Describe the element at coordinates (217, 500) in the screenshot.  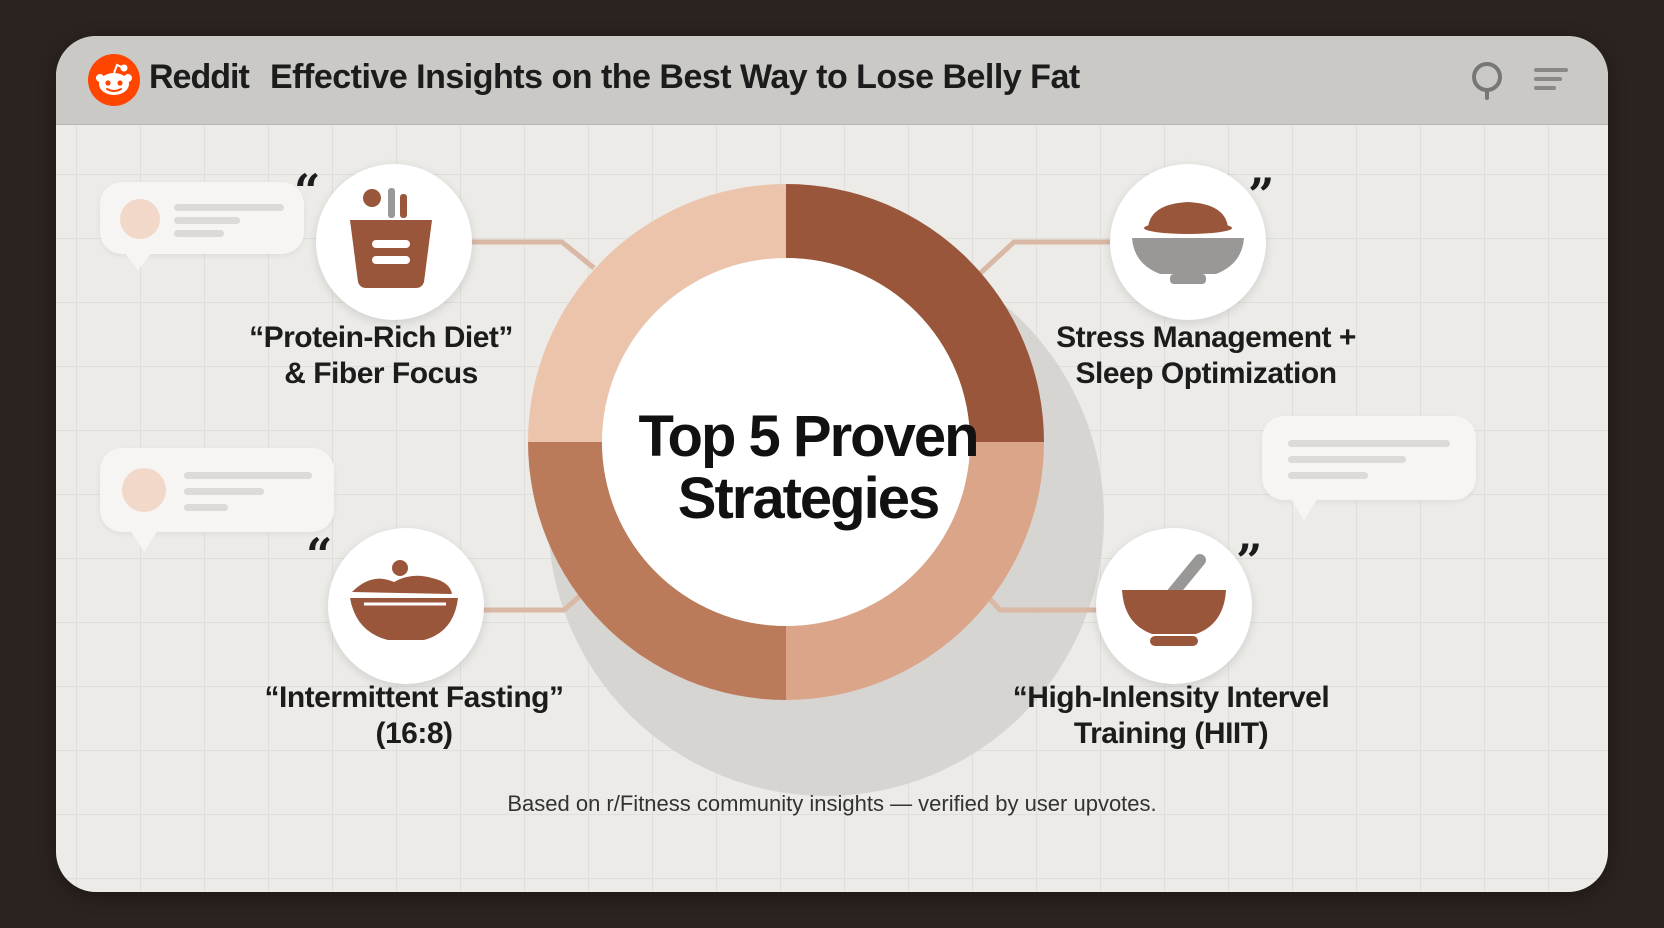
I see `chat-bubble-mid-left` at that location.